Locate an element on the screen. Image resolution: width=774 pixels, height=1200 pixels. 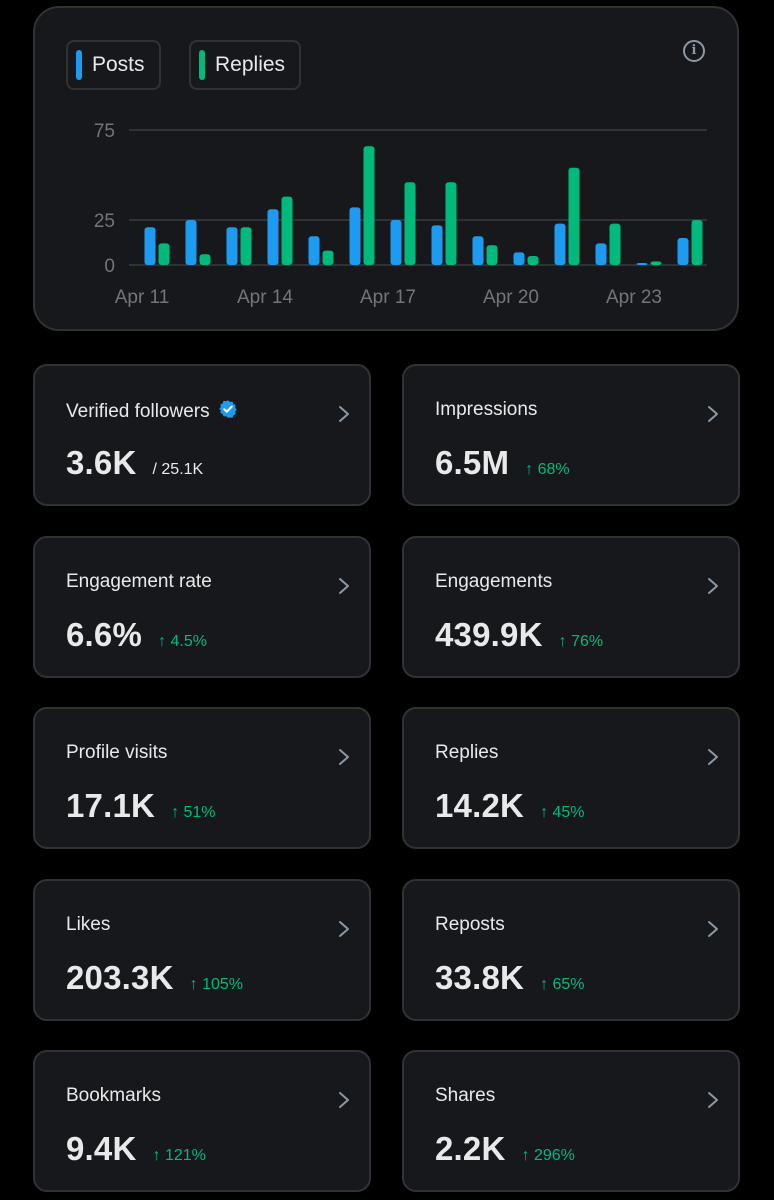
legend-replies-swatch is located at coordinates (202, 65).